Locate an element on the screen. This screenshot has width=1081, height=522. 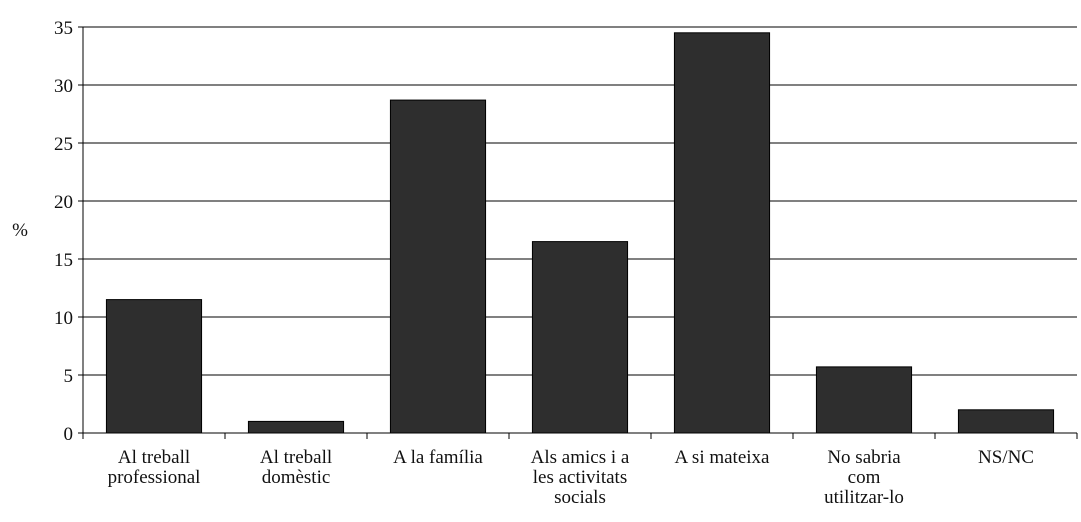
y-tick-label: 0 is located at coordinates (69, 434).